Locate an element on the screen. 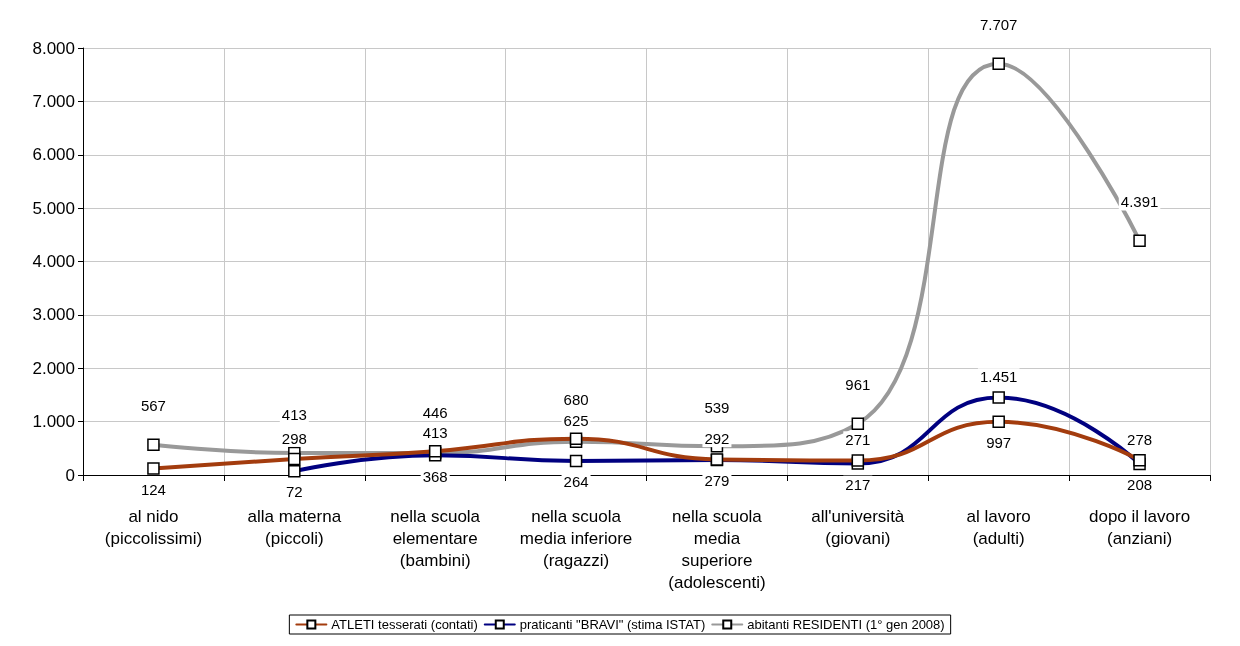 This screenshot has height=646, width=1240. y-tick-label: 0 is located at coordinates (70, 475).